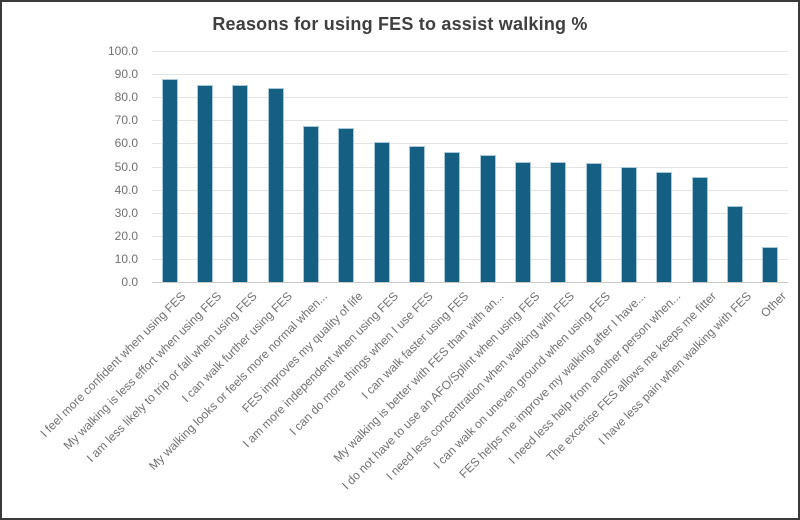  I want to click on y-axis-tick-label: 30.0, so click(126, 213).